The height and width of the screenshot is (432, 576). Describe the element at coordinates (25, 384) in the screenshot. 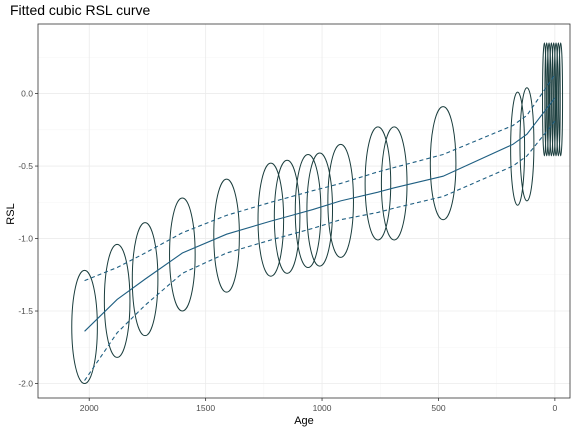

I see `y-tick-label: -2.0` at that location.